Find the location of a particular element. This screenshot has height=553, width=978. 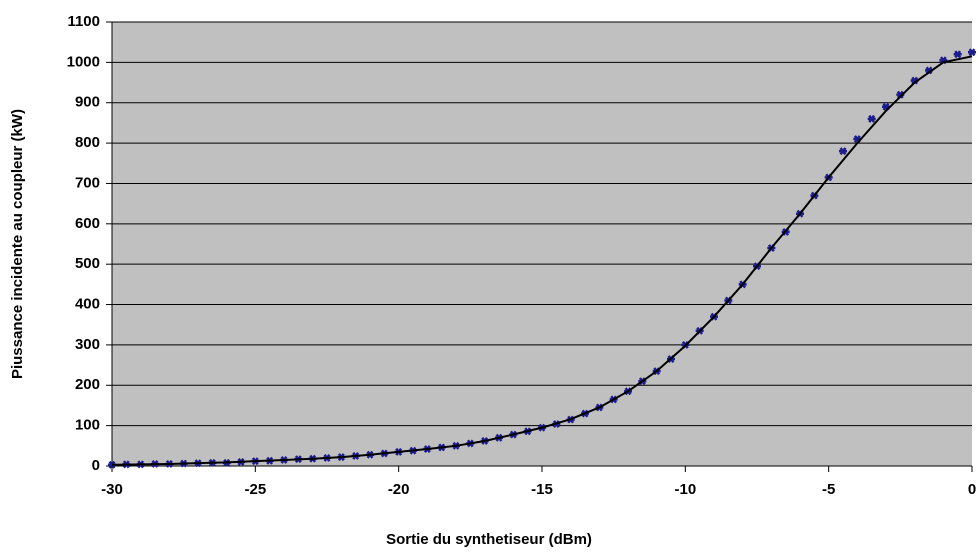

y-tick-label: 1000 is located at coordinates (83, 61).